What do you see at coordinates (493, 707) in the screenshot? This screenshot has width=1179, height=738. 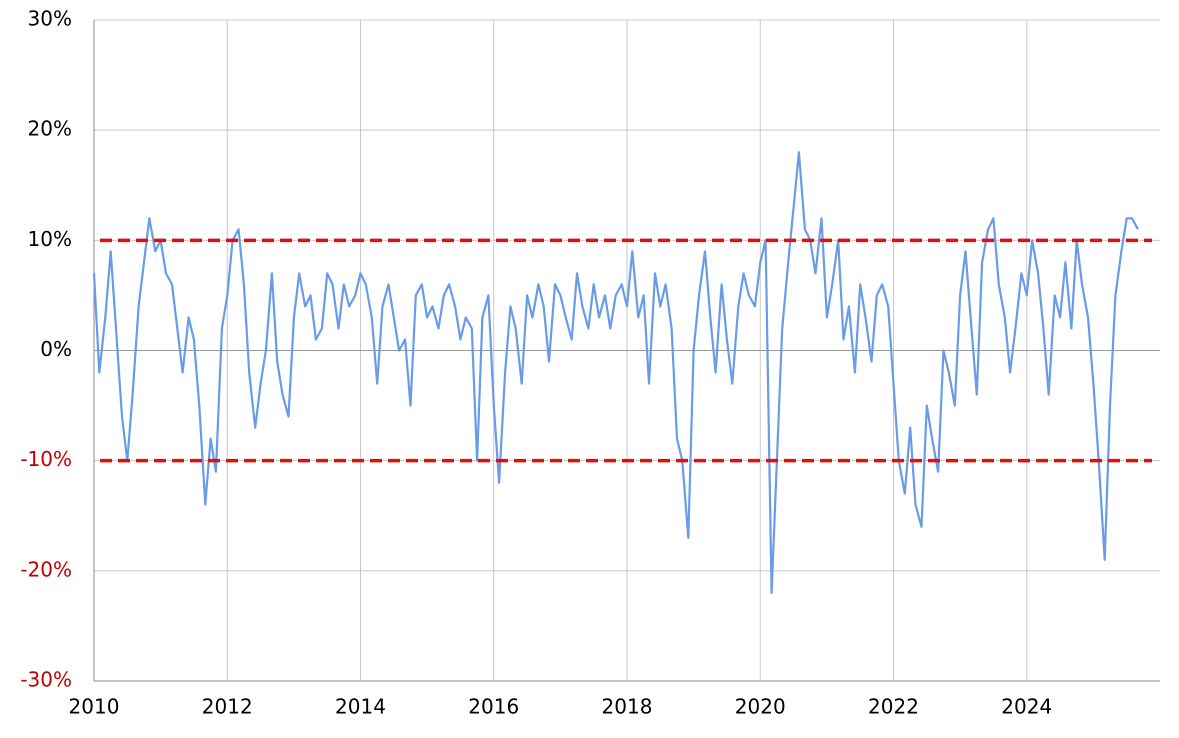 I see `x-tick-label: 2016` at bounding box center [493, 707].